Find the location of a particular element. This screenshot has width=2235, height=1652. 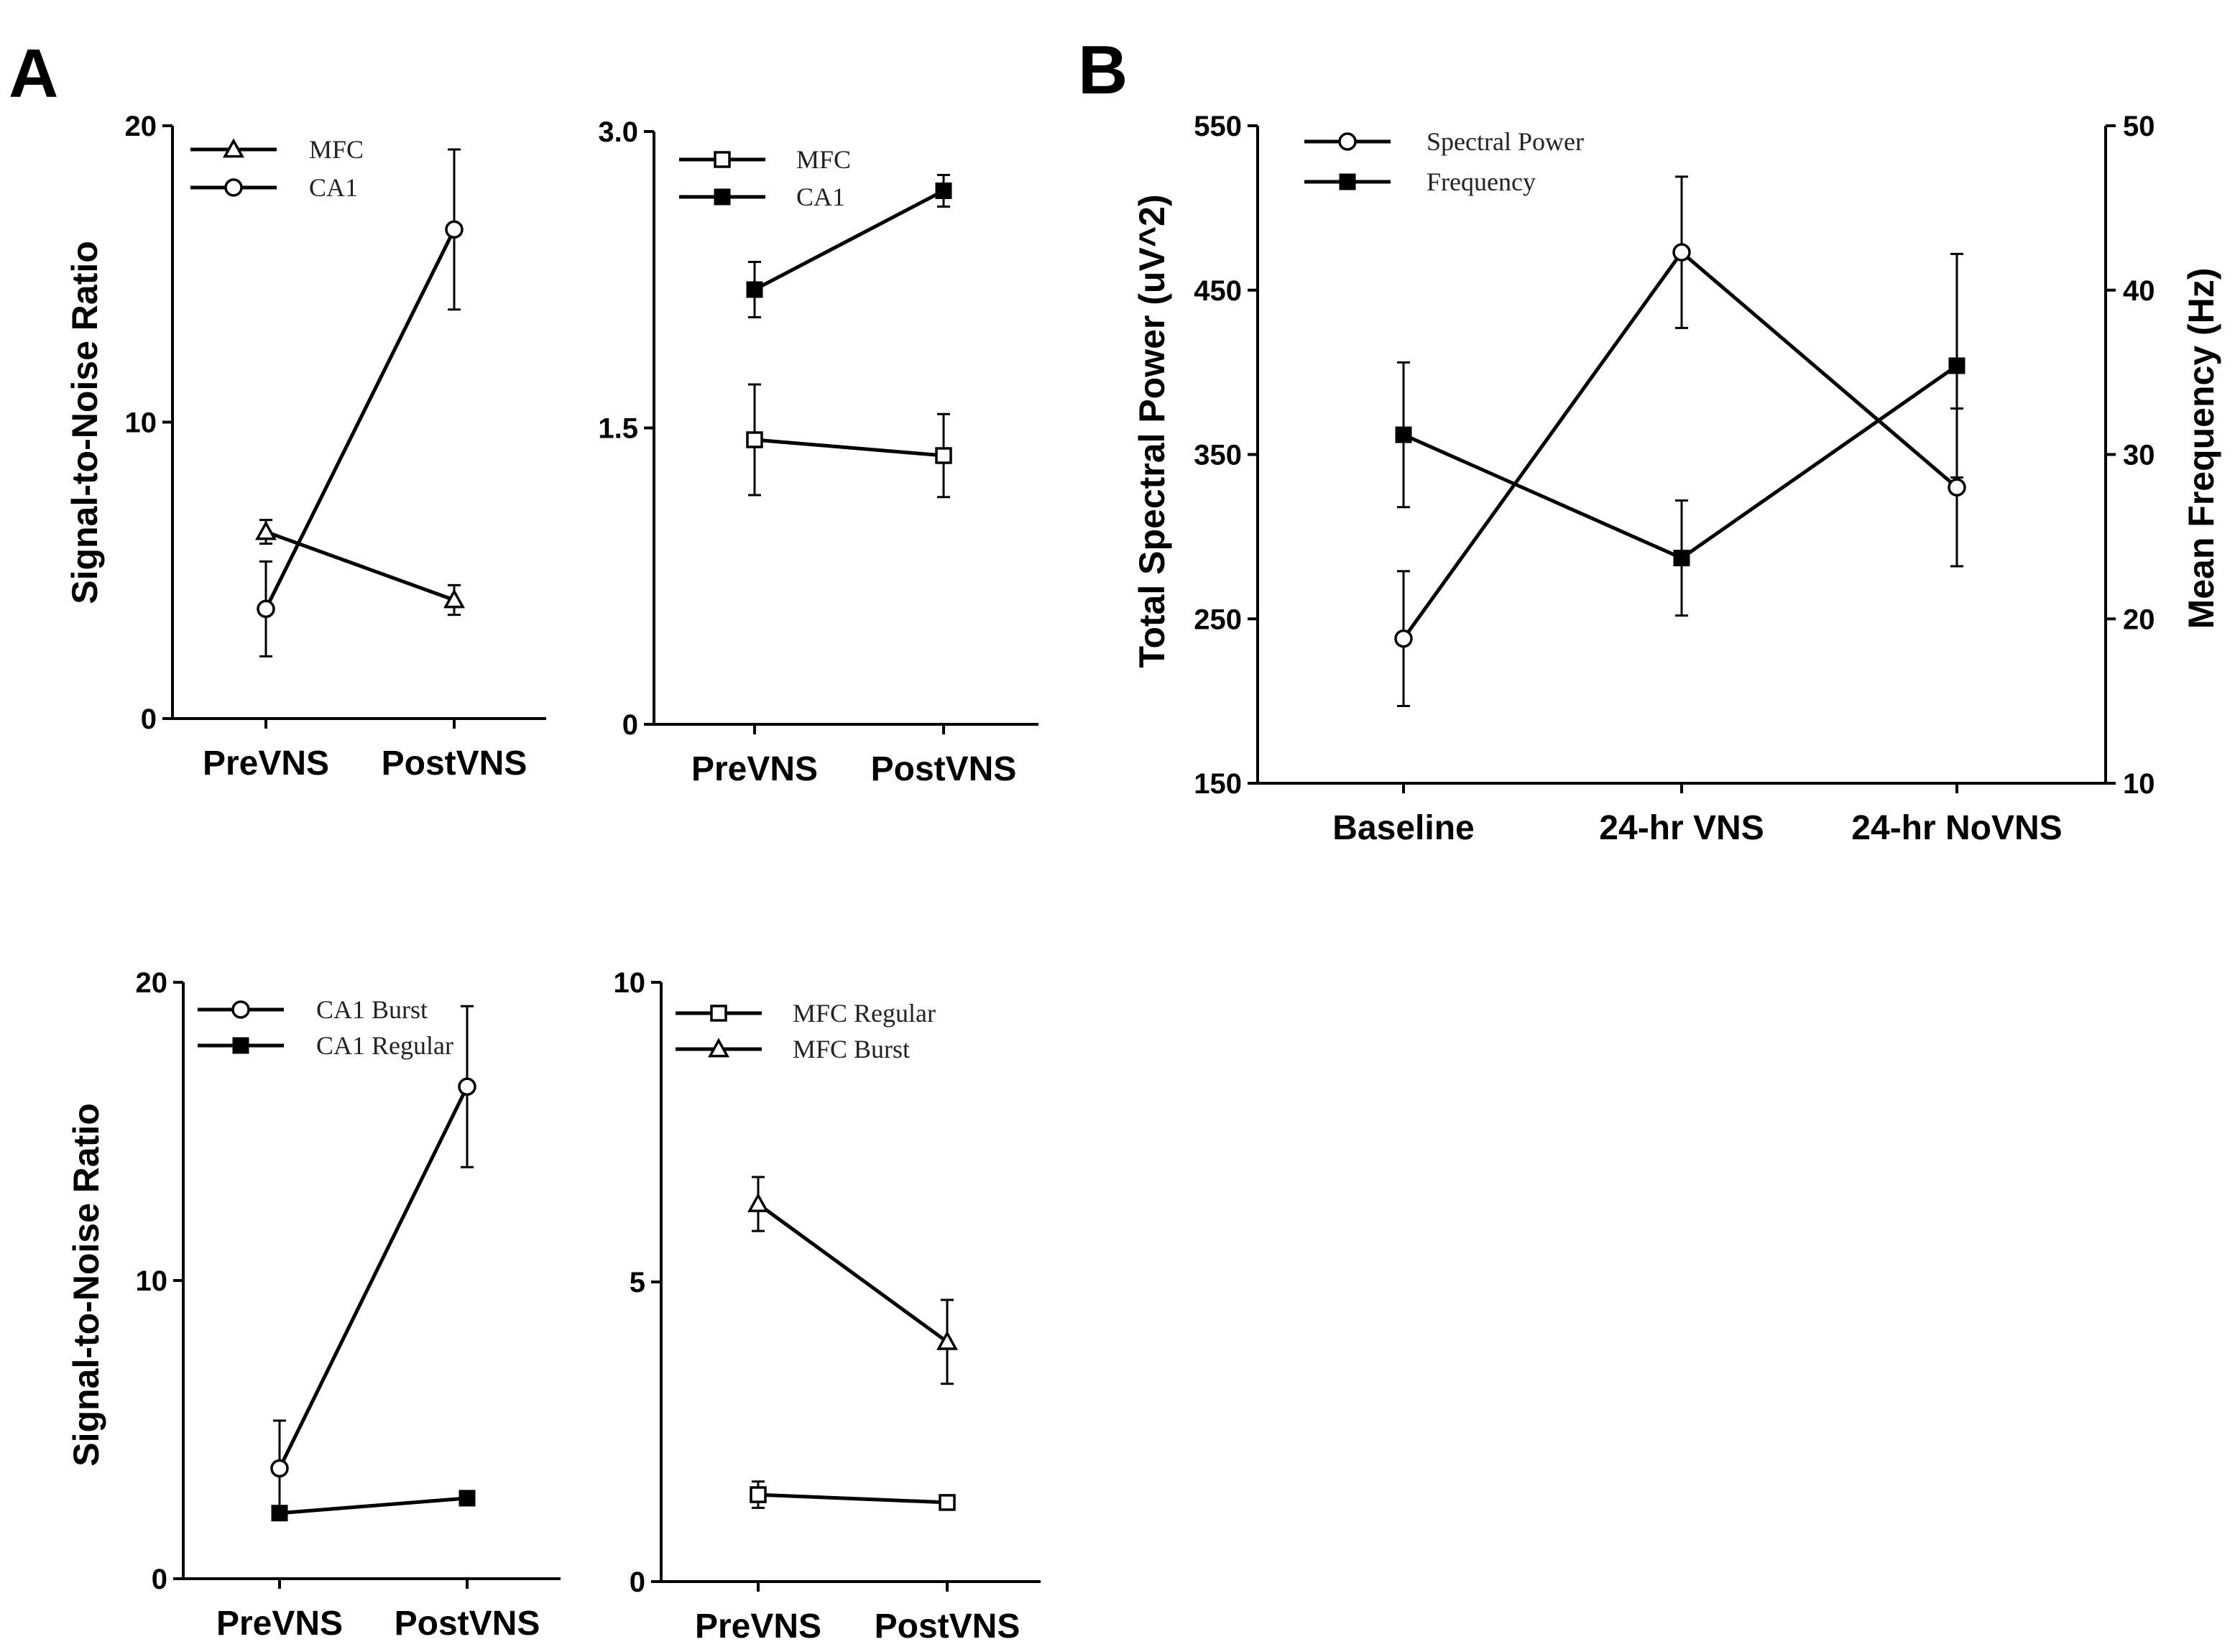

legend-label: MFC Regular is located at coordinates (864, 1013).